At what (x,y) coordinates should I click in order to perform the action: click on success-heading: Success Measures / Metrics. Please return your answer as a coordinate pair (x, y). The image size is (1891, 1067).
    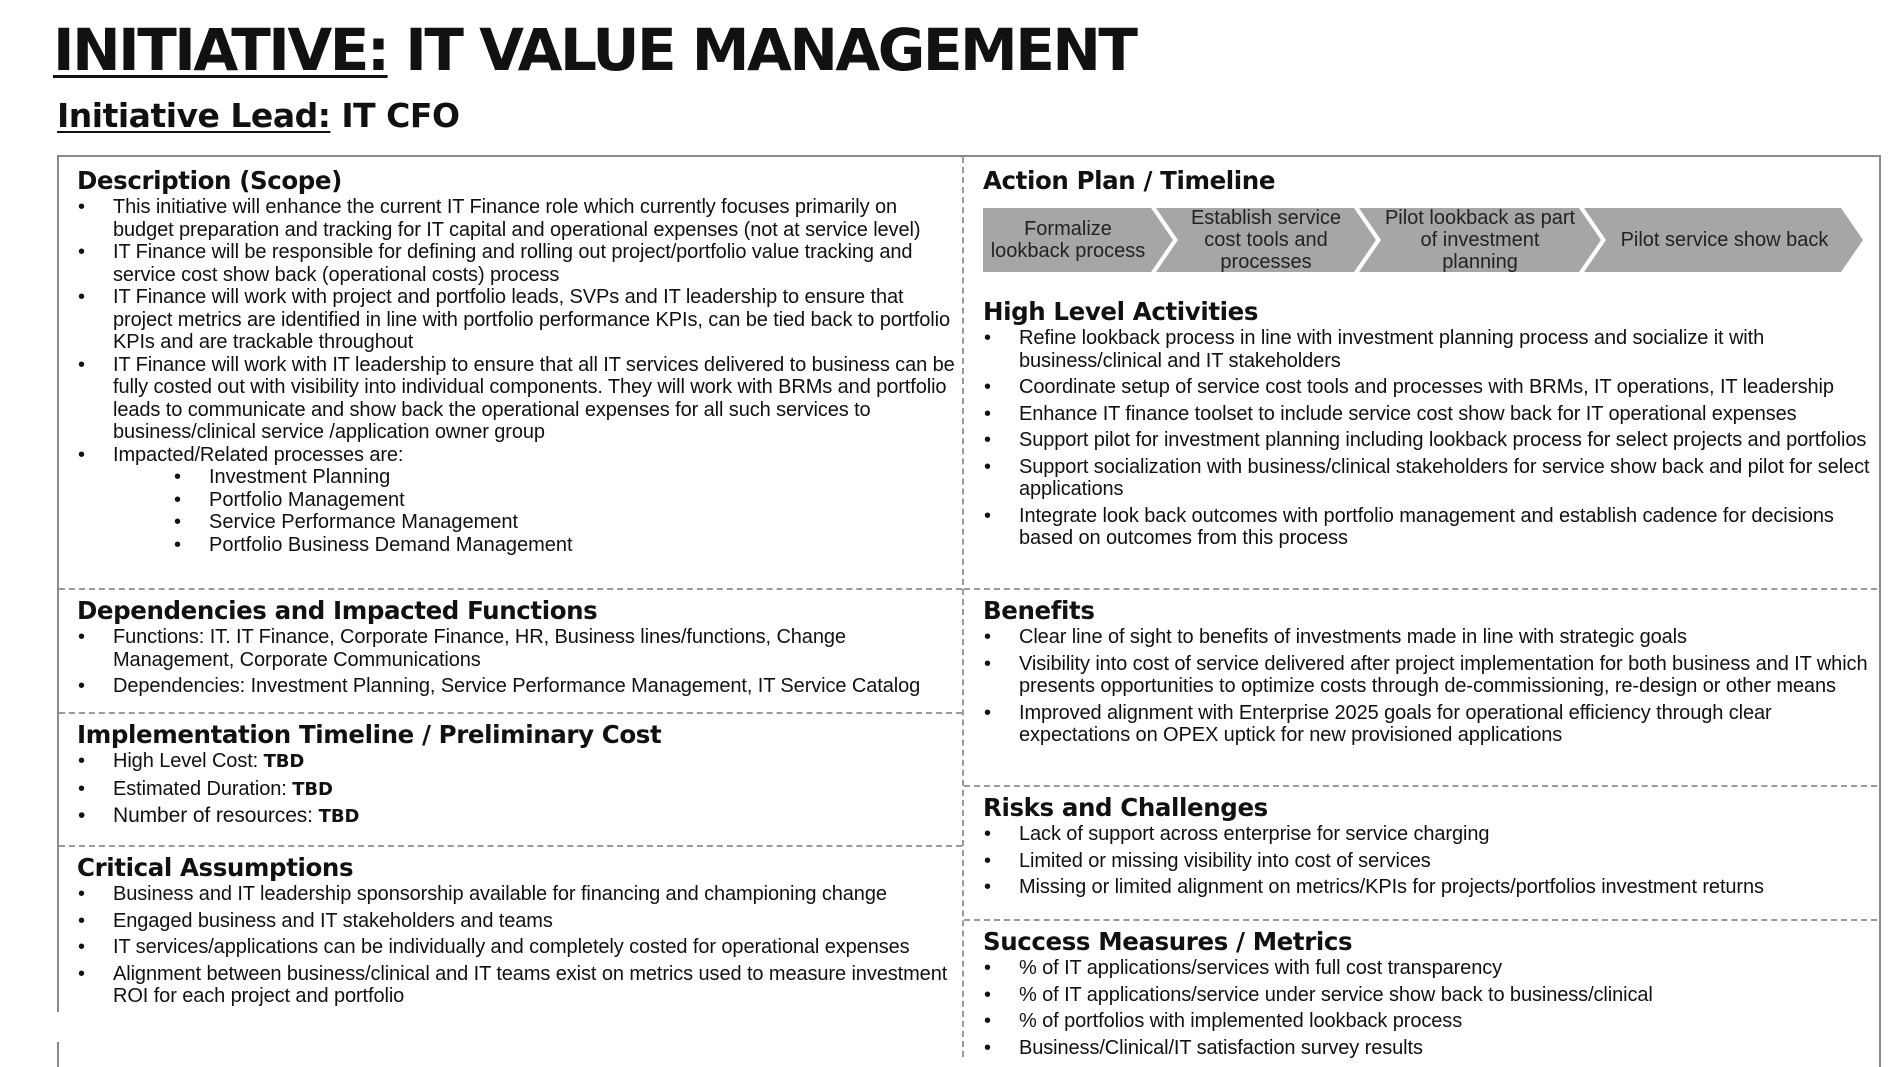
    Looking at the image, I should click on (1168, 941).